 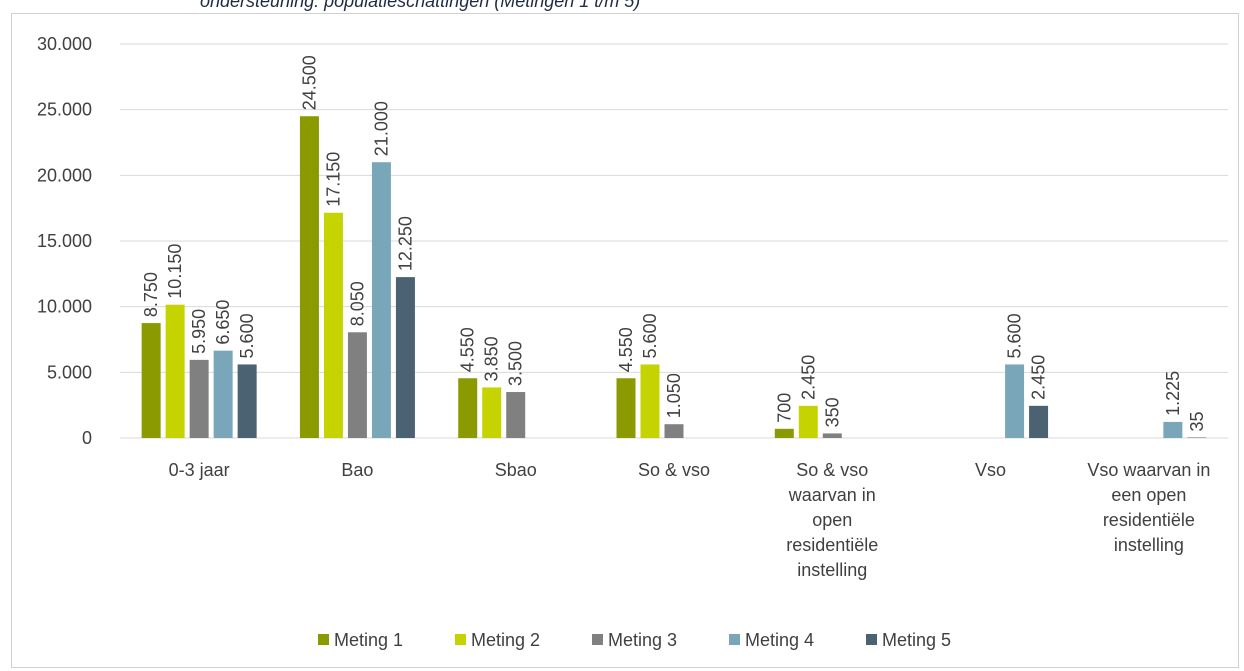 What do you see at coordinates (64, 175) in the screenshot?
I see `y-tick-label: 20.000` at bounding box center [64, 175].